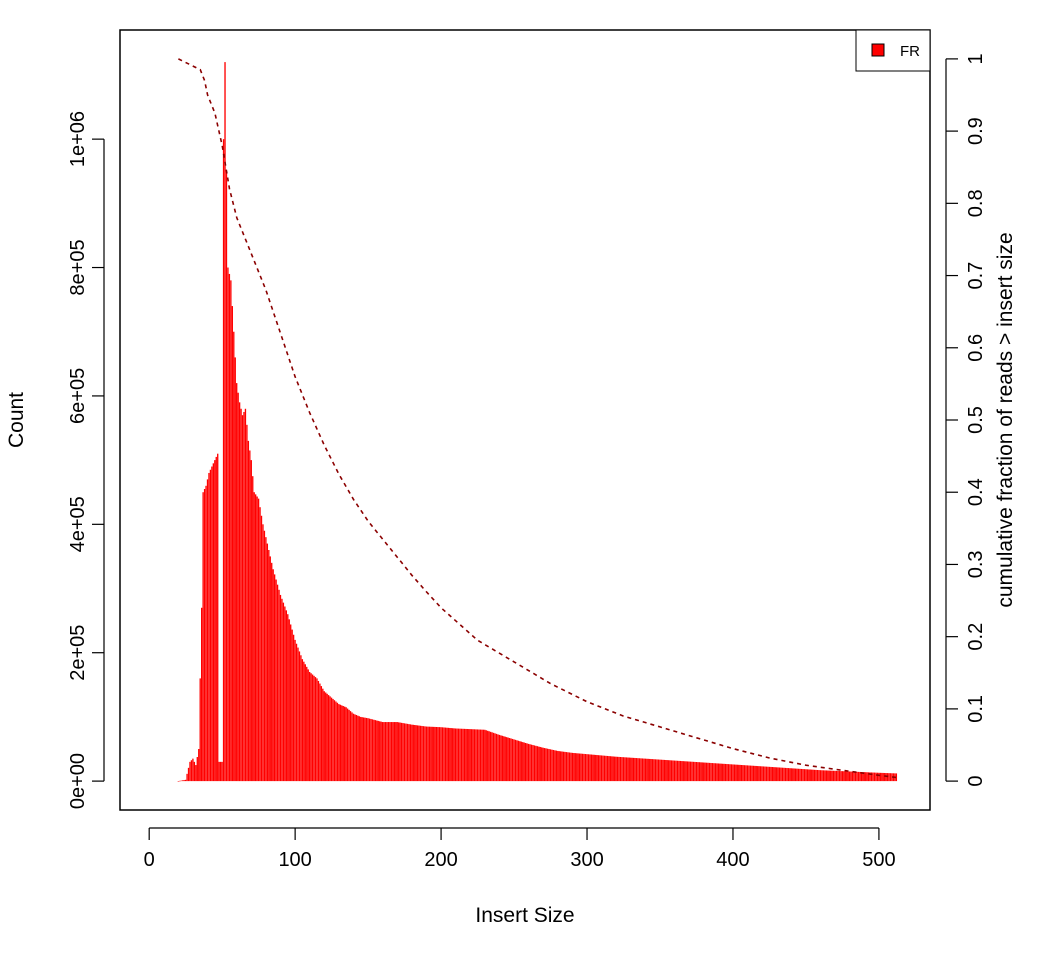  I want to click on y2-tick-label: 1, so click(976, 58).